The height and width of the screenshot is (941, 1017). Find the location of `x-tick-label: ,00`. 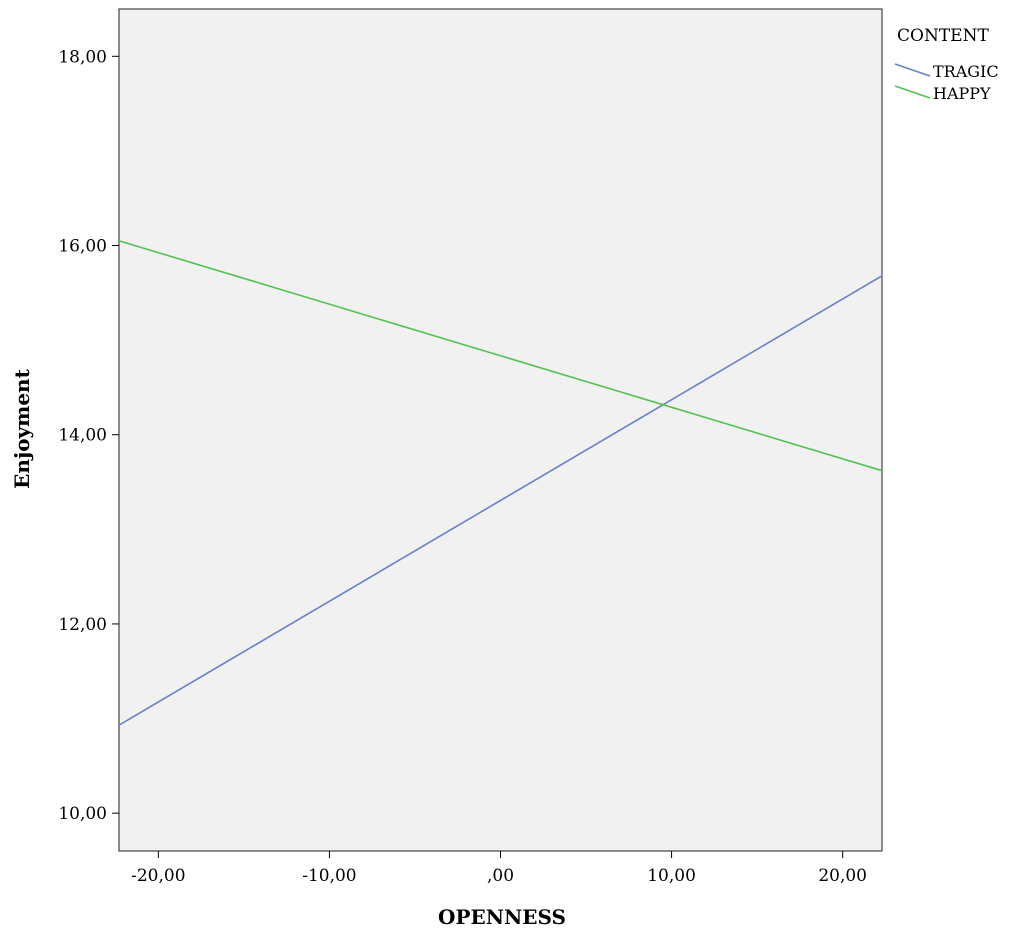

x-tick-label: ,00 is located at coordinates (500, 876).